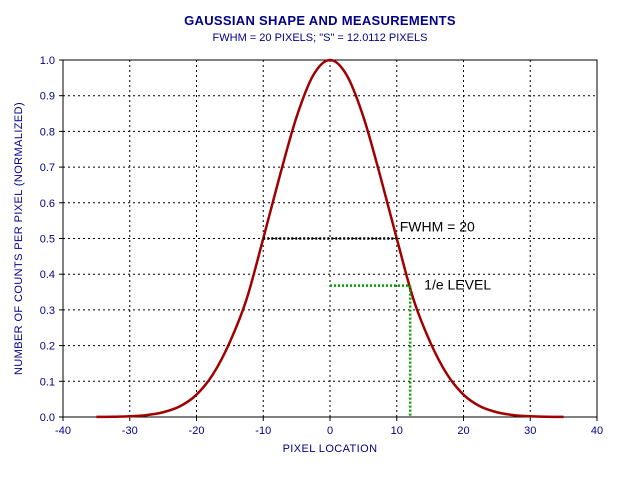  Describe the element at coordinates (63, 431) in the screenshot. I see `x-tick-label: -40` at that location.